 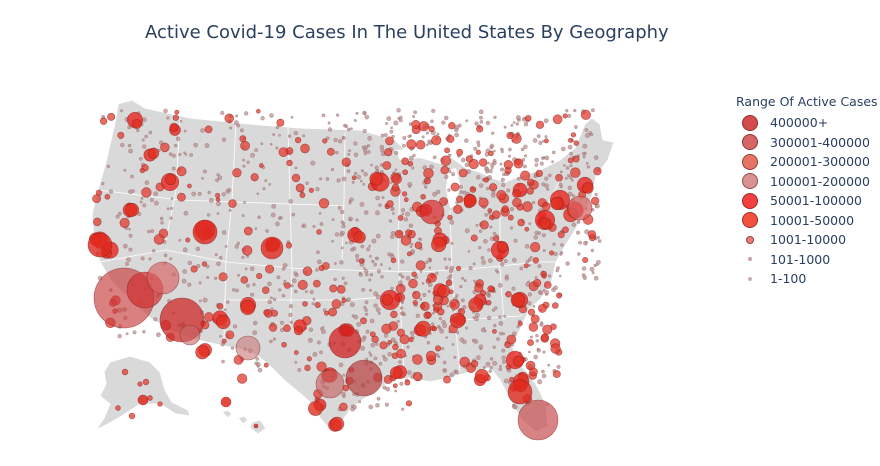 What do you see at coordinates (808, 123) in the screenshot?
I see `legend-item-400000-plus: 400000+` at bounding box center [808, 123].